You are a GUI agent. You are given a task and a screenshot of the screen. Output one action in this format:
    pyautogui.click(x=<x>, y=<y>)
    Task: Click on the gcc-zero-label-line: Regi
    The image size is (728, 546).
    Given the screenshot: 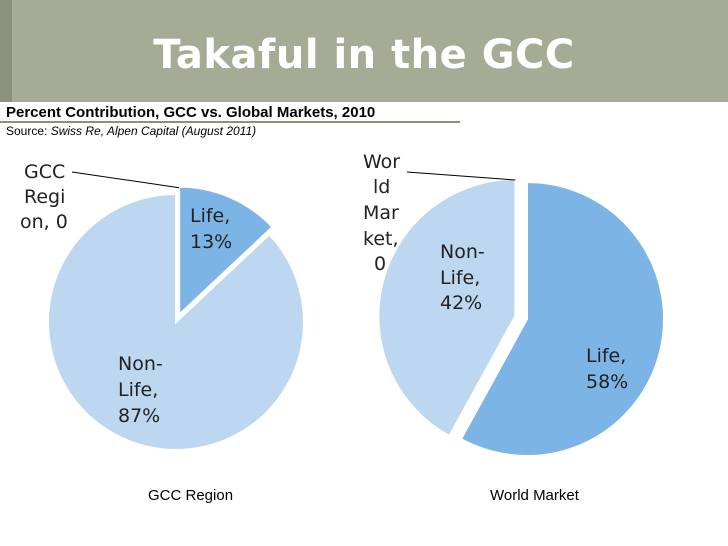 What is the action you would take?
    pyautogui.click(x=44, y=197)
    